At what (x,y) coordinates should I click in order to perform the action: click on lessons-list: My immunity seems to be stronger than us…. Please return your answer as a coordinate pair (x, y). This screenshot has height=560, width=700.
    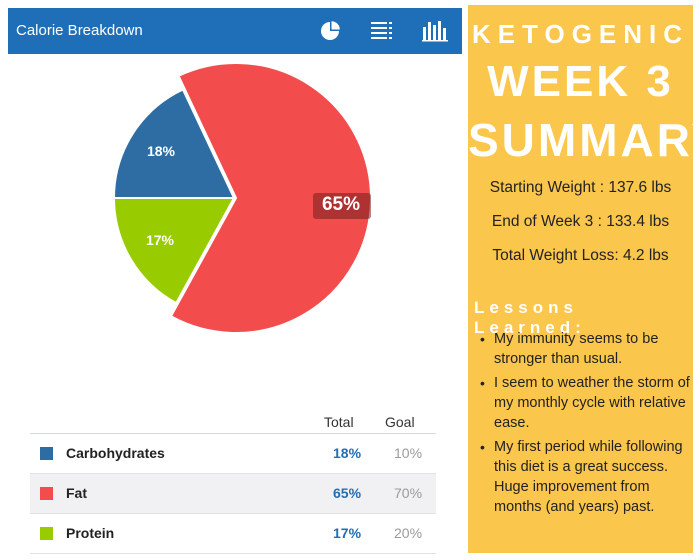
    Looking at the image, I should click on (585, 425).